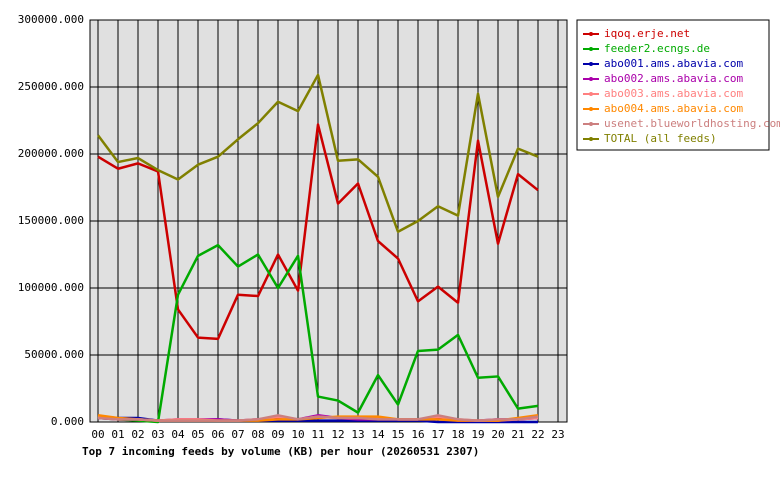  What do you see at coordinates (660, 138) in the screenshot?
I see `legend-label: TOTAL (all feeds)` at bounding box center [660, 138].